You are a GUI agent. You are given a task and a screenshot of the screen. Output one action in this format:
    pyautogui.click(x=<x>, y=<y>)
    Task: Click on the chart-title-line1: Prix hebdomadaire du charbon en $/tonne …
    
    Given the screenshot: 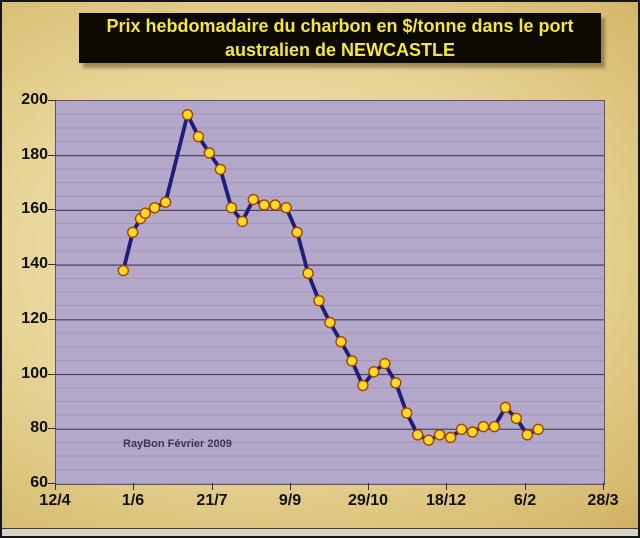 What is the action you would take?
    pyautogui.click(x=340, y=26)
    